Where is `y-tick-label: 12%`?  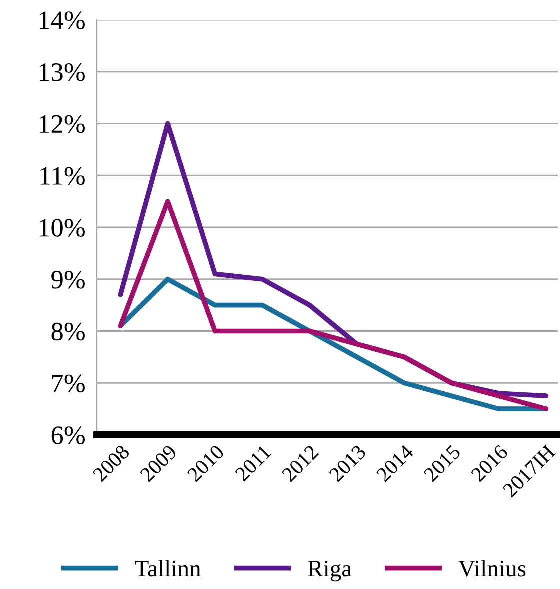
y-tick-label: 12% is located at coordinates (62, 124).